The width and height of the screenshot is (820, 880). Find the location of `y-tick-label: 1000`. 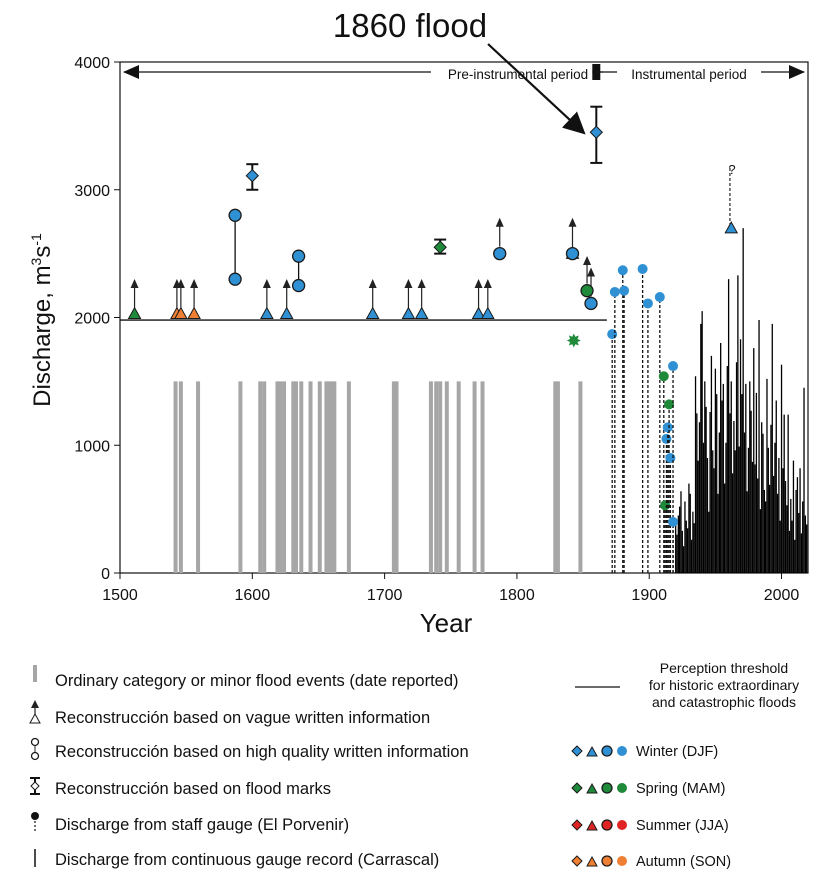

y-tick-label: 1000 is located at coordinates (92, 446).